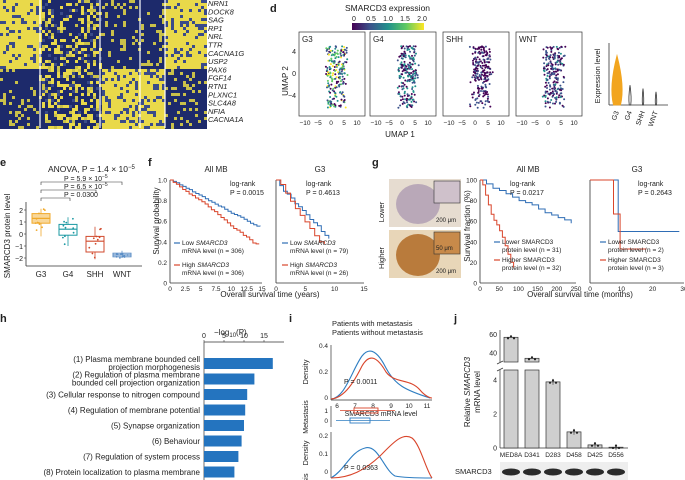 Image resolution: width=685 pixels, height=480 pixels. Describe the element at coordinates (305, 452) in the screenshot. I see `i-ylabel-density-2: Density` at that location.